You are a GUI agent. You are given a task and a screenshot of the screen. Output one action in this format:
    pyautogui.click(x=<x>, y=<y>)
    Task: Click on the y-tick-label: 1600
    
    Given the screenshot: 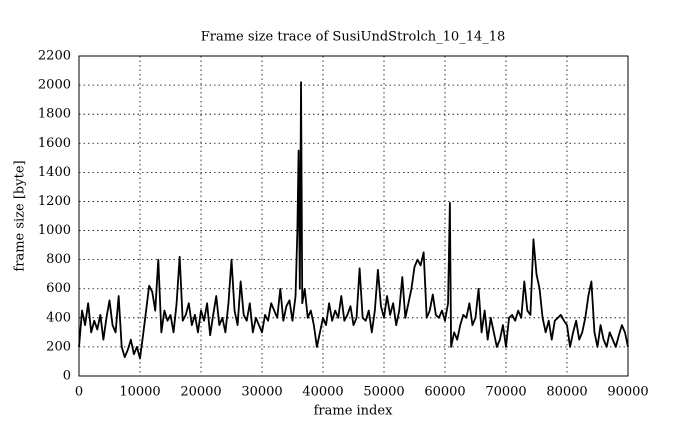 What is the action you would take?
    pyautogui.click(x=54, y=143)
    